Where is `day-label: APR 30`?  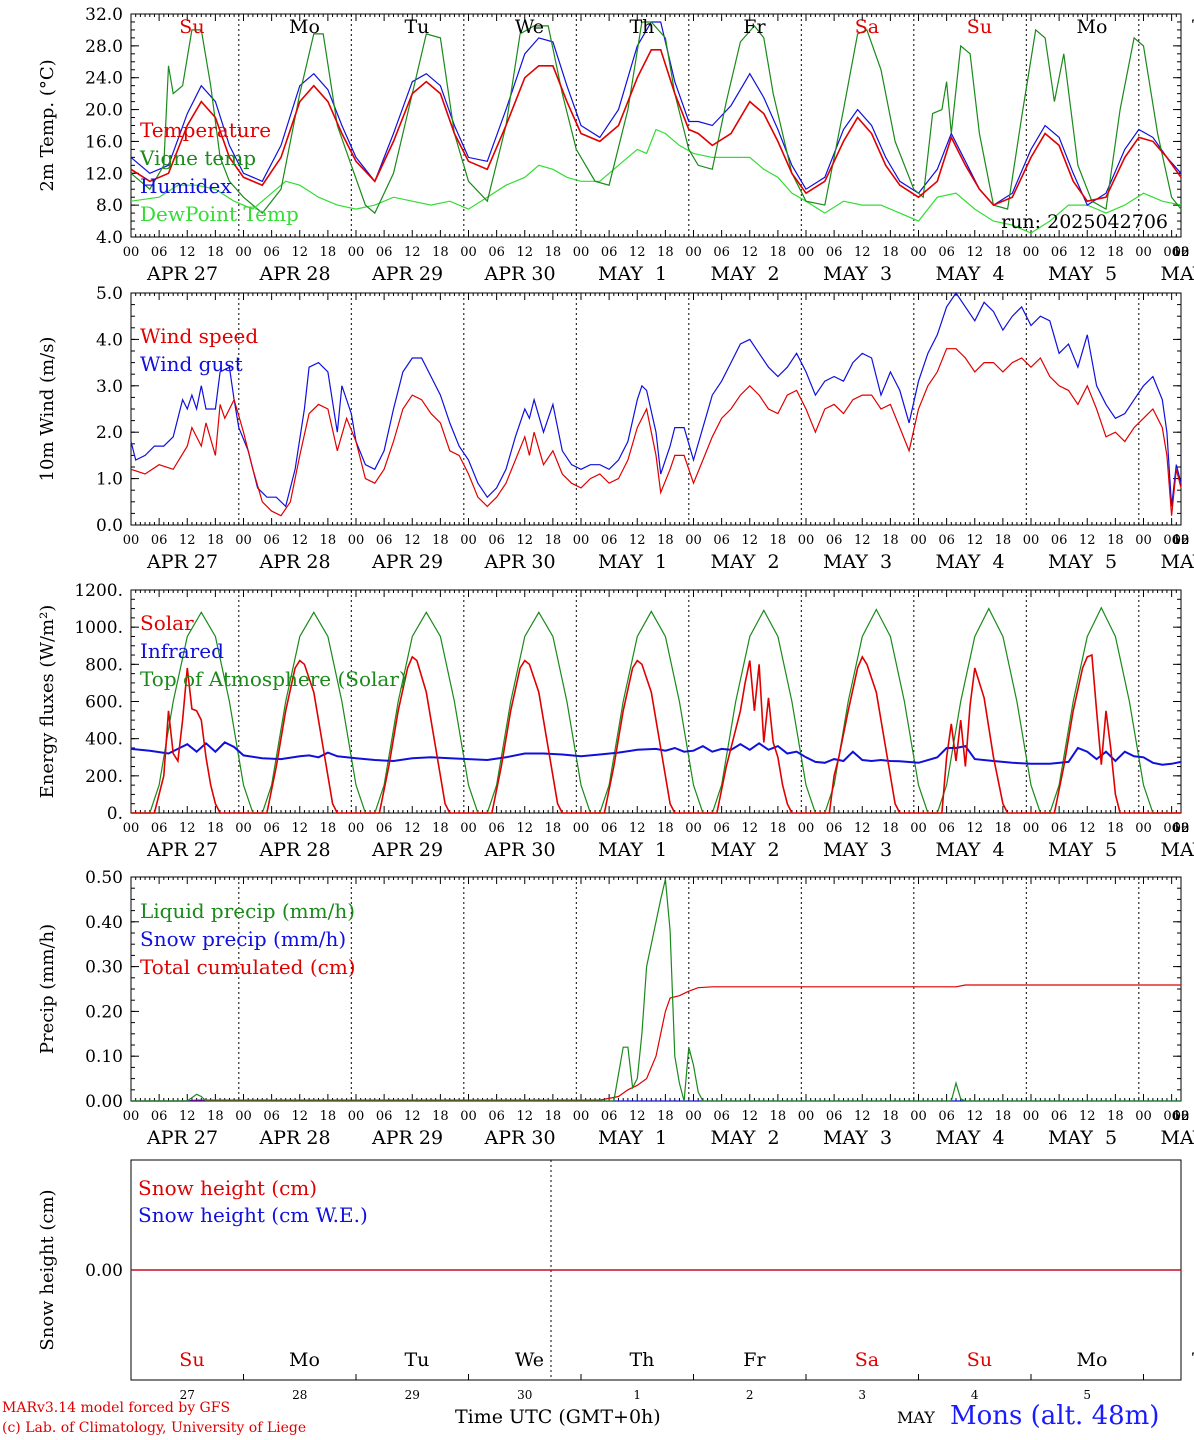
day-label: APR 30 is located at coordinates (520, 562).